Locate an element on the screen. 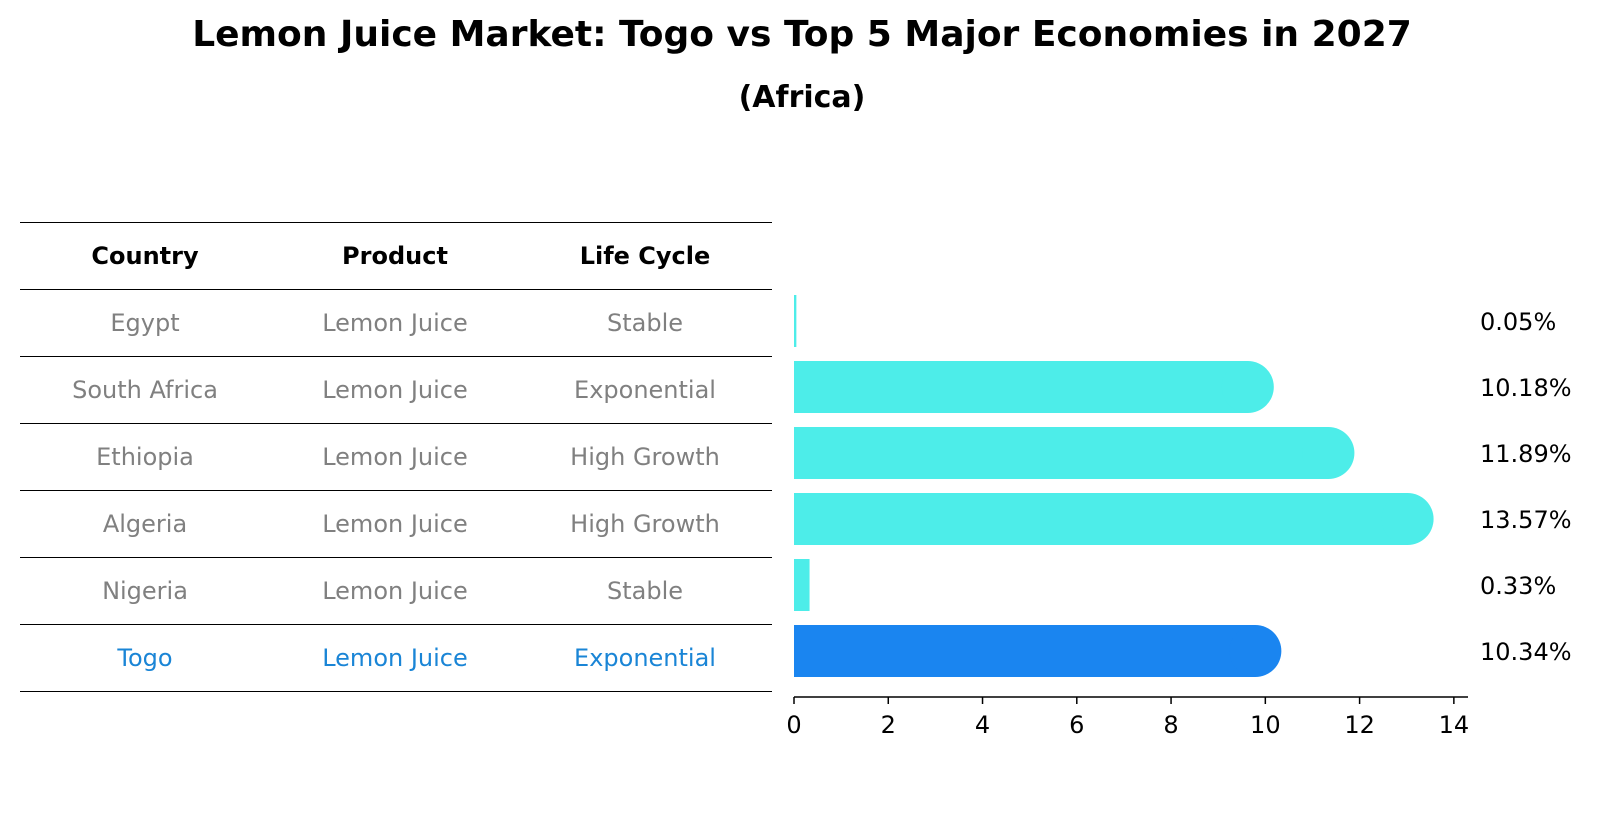 Image resolution: width=1604 pixels, height=823 pixels. table-row: Ethiopia Lemon Juice High Growth is located at coordinates (396, 456).